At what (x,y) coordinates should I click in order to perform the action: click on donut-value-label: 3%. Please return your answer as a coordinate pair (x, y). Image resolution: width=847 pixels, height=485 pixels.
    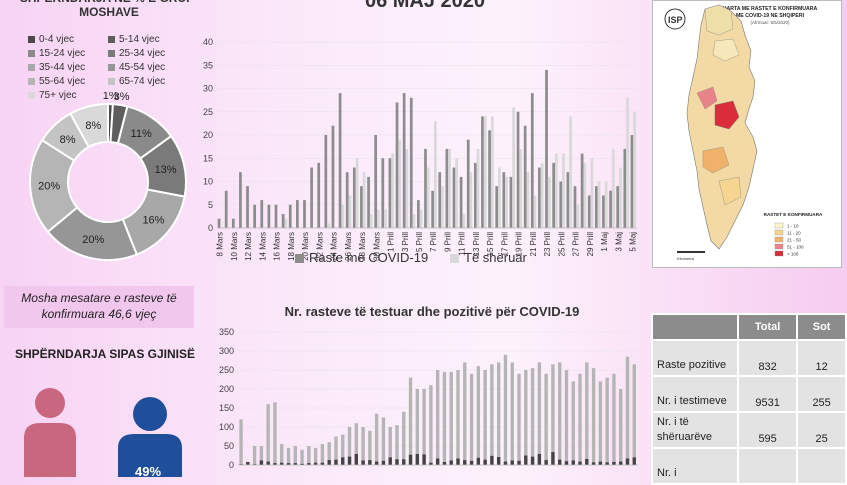
    Looking at the image, I should click on (122, 97).